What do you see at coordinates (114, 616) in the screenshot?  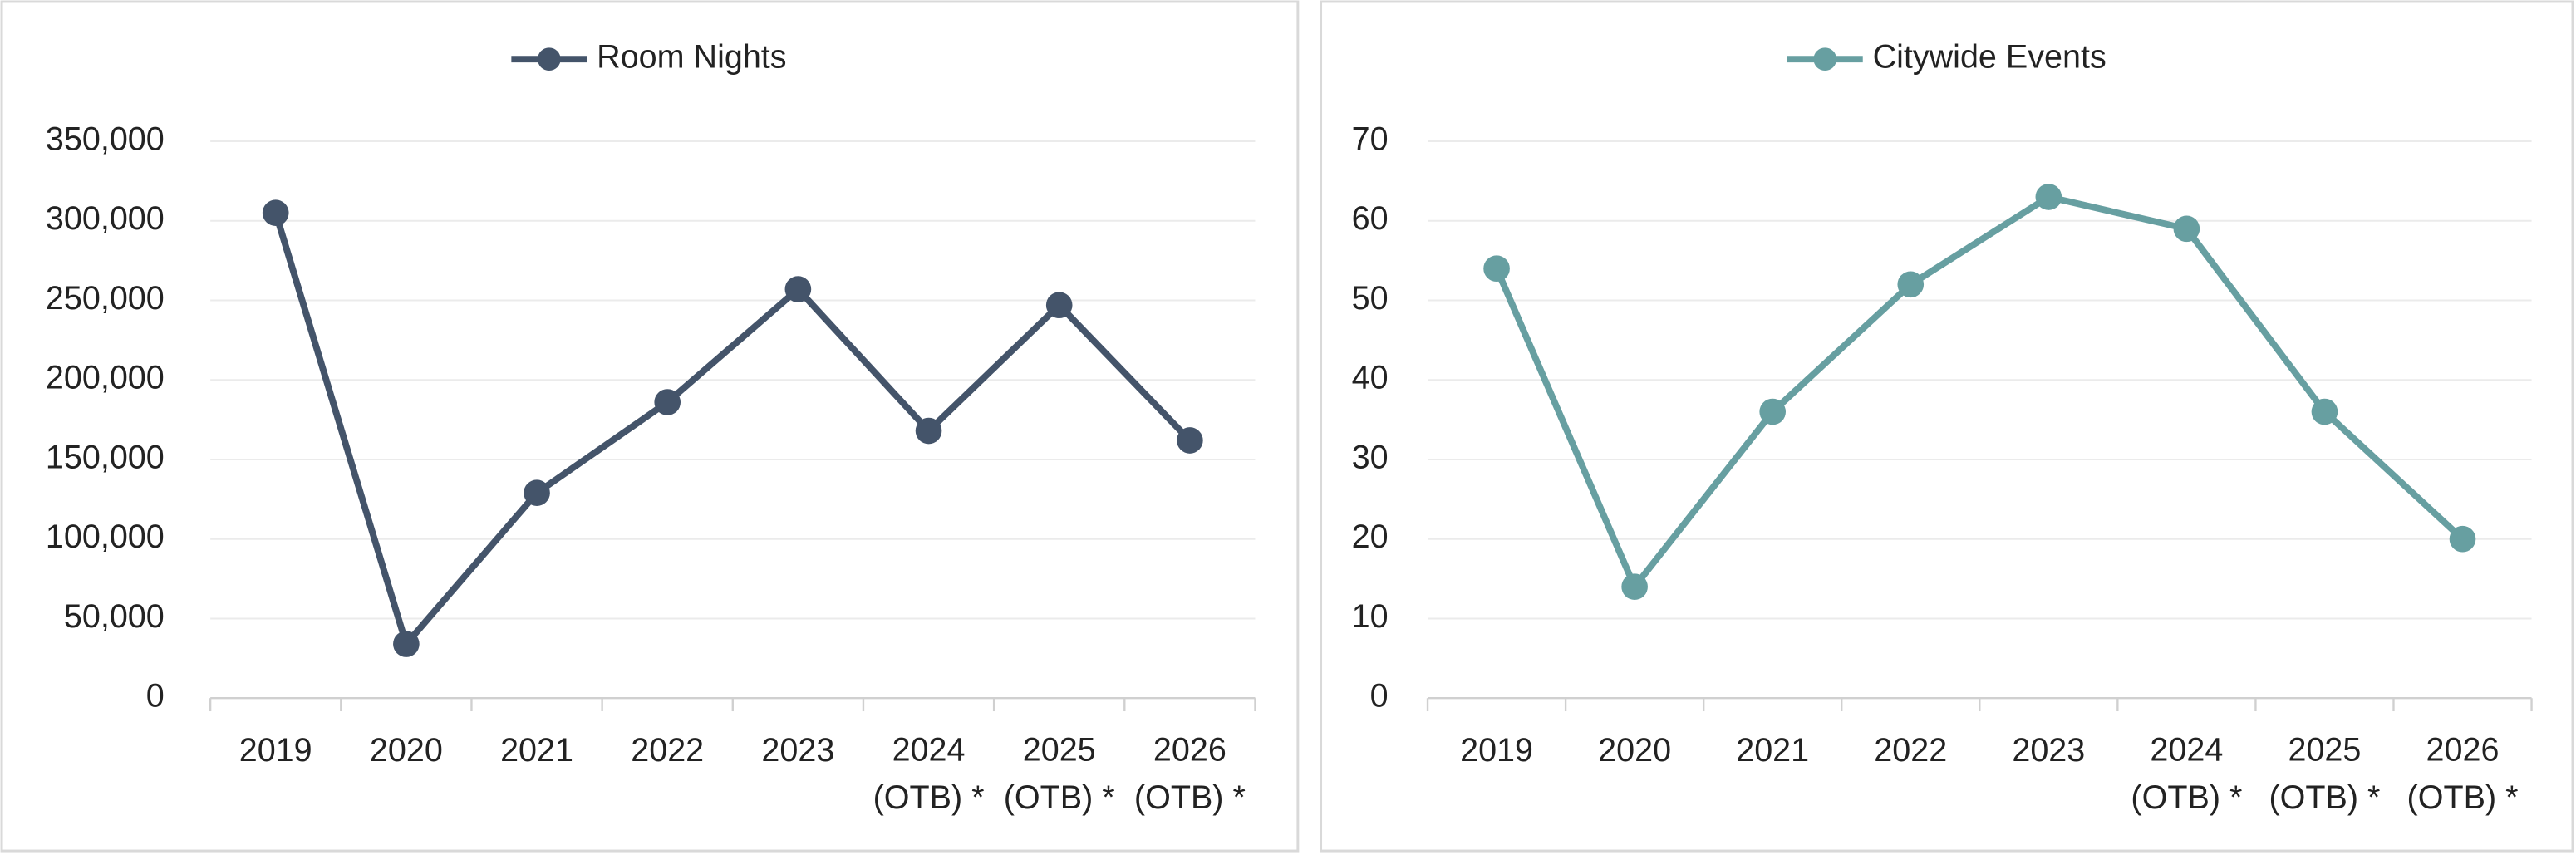 I see `y-tick-label: 50,000` at bounding box center [114, 616].